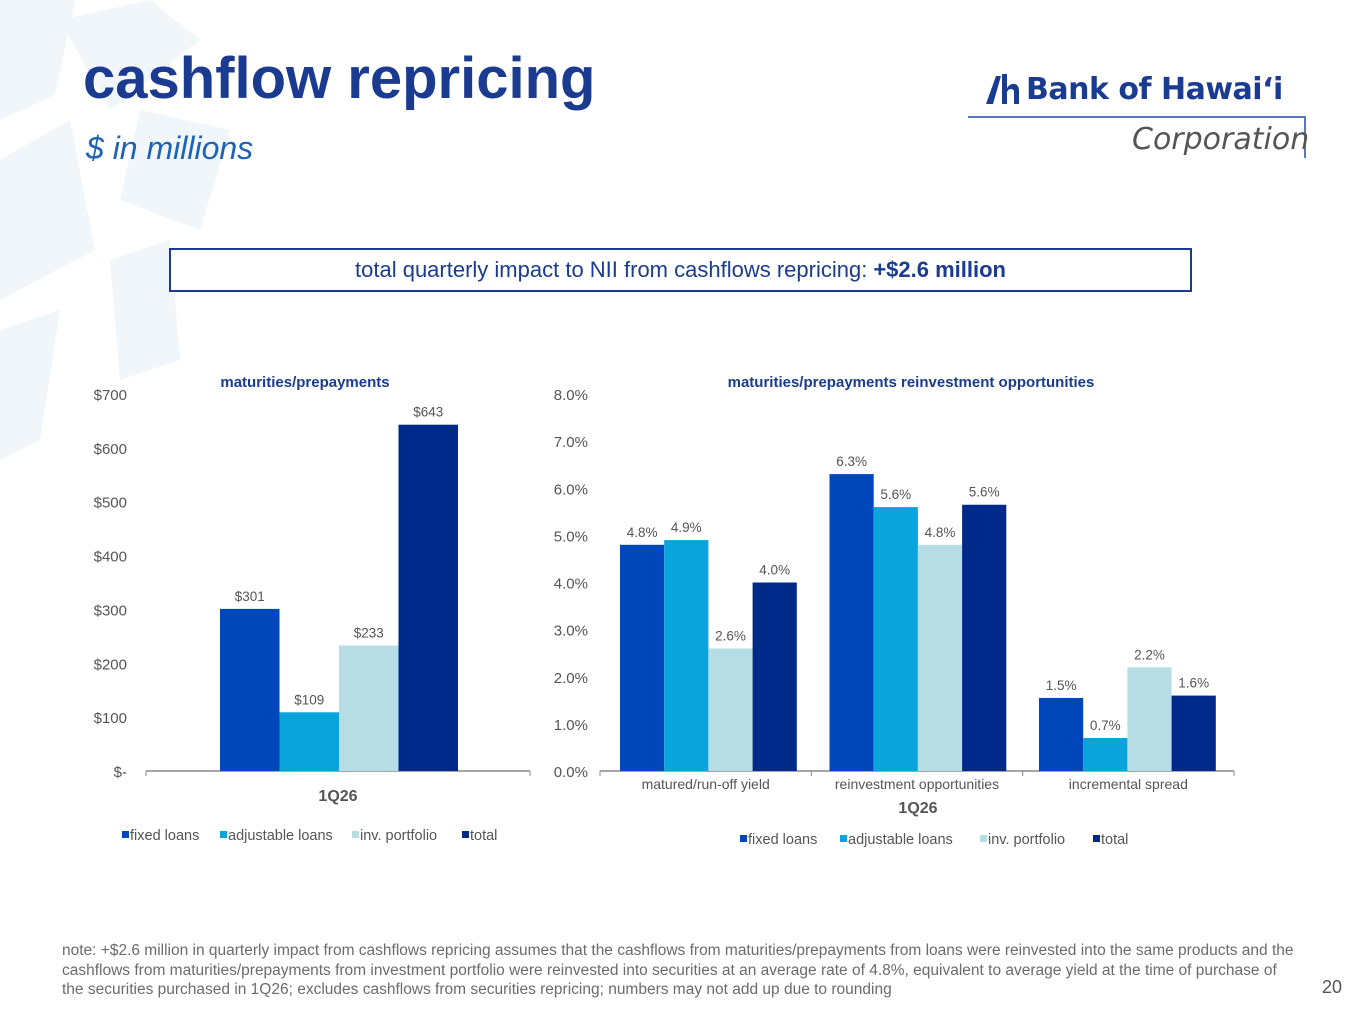 Image resolution: width=1365 pixels, height=1024 pixels. What do you see at coordinates (1002, 89) in the screenshot?
I see `bank-logo-icon` at bounding box center [1002, 89].